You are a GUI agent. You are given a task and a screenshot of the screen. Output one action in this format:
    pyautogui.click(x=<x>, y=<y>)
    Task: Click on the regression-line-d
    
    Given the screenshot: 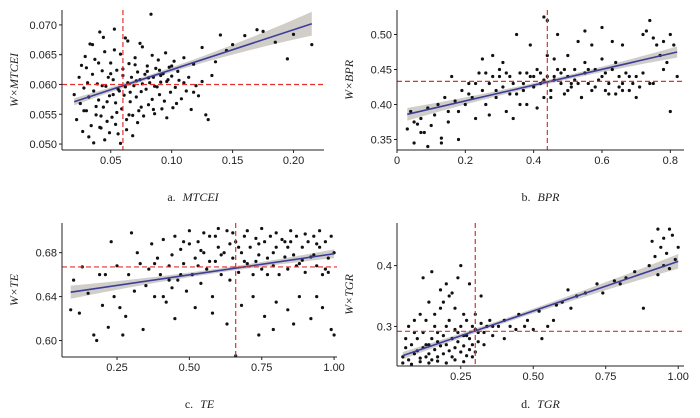 What is the action you would take?
    pyautogui.click(x=540, y=308)
    